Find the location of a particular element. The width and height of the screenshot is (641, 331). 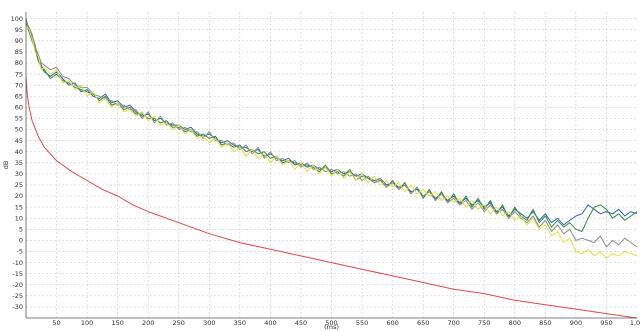

y-tick-label: 30 is located at coordinates (19, 174).